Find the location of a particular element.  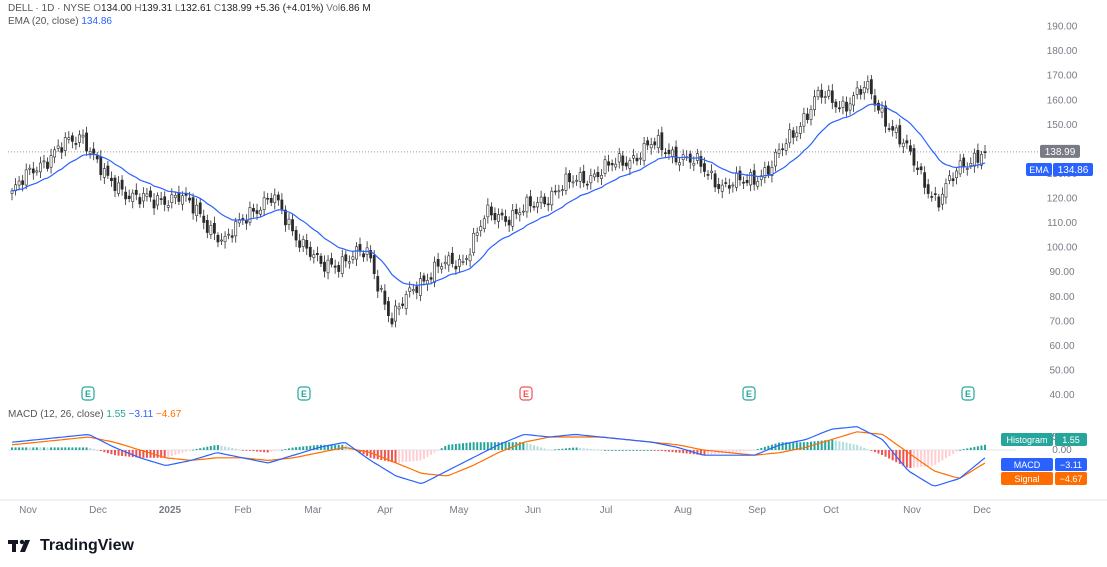

change-value: +5.36 (+4.01%) is located at coordinates (289, 8).